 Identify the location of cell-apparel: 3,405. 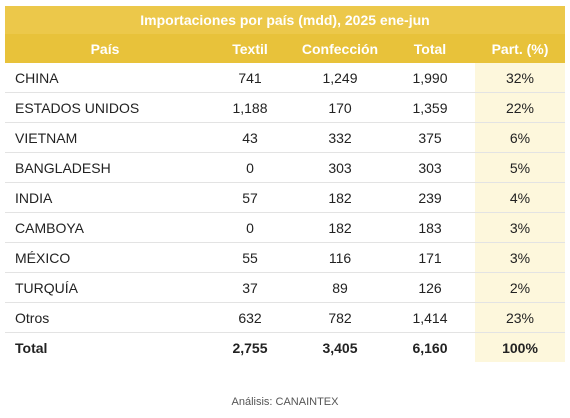
(340, 347).